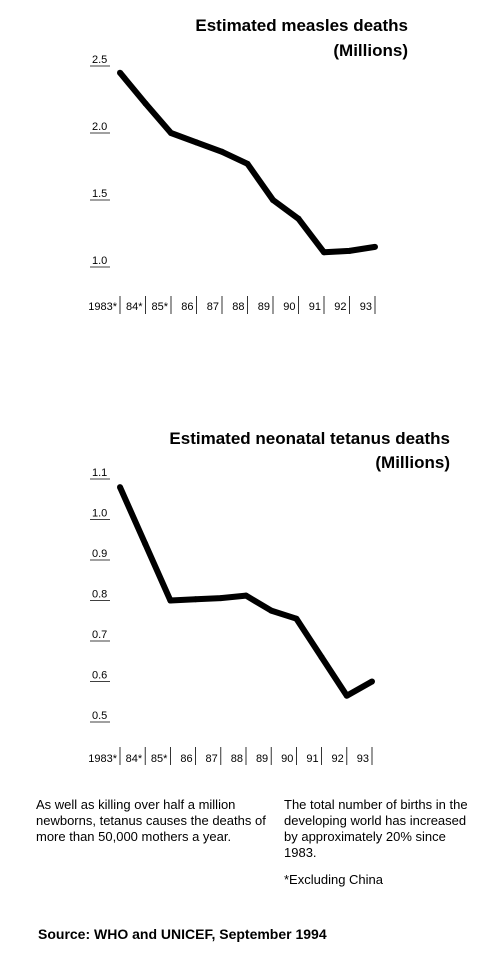  What do you see at coordinates (102, 307) in the screenshot?
I see `measles-xtick-label: 1983*` at bounding box center [102, 307].